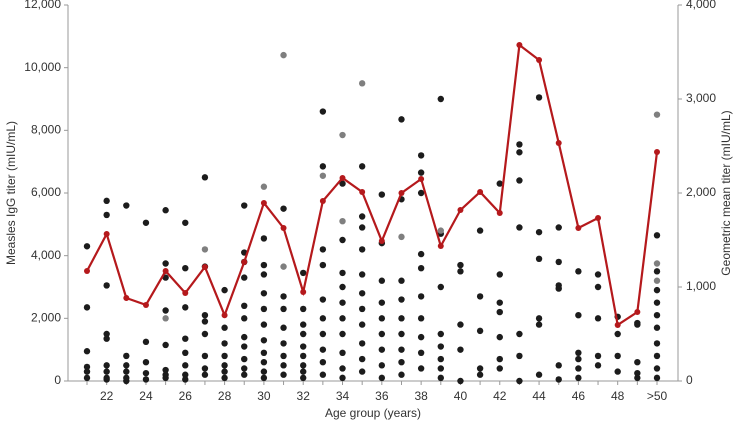 The width and height of the screenshot is (739, 425). What do you see at coordinates (539, 396) in the screenshot?
I see `x-tick-label: 44` at bounding box center [539, 396].